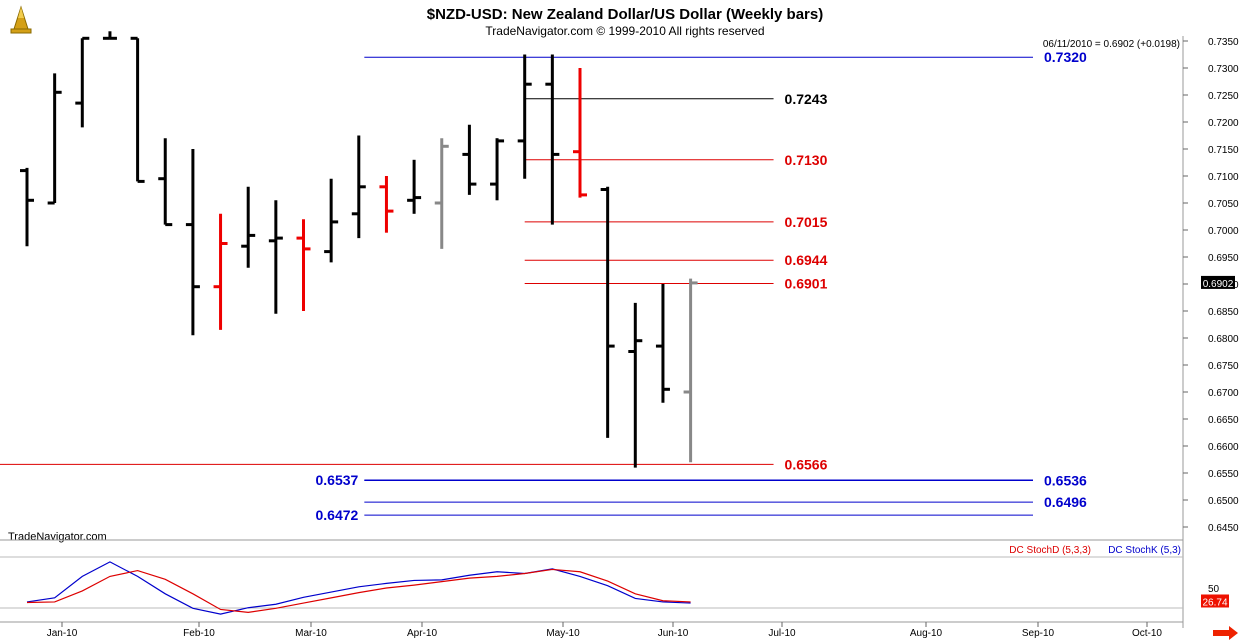 The image size is (1250, 643). What do you see at coordinates (806, 464) in the screenshot?
I see `level-label: 0.6566` at bounding box center [806, 464].